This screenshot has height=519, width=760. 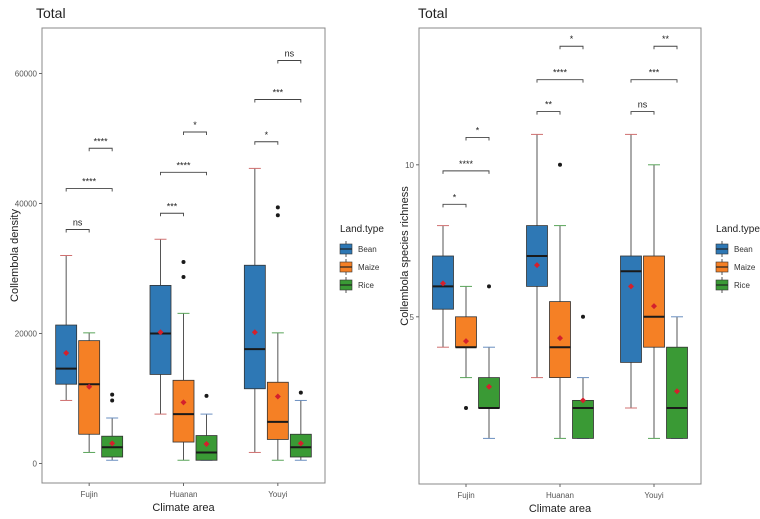 What do you see at coordinates (26, 334) in the screenshot?
I see `y-tick-label: 20000` at bounding box center [26, 334].